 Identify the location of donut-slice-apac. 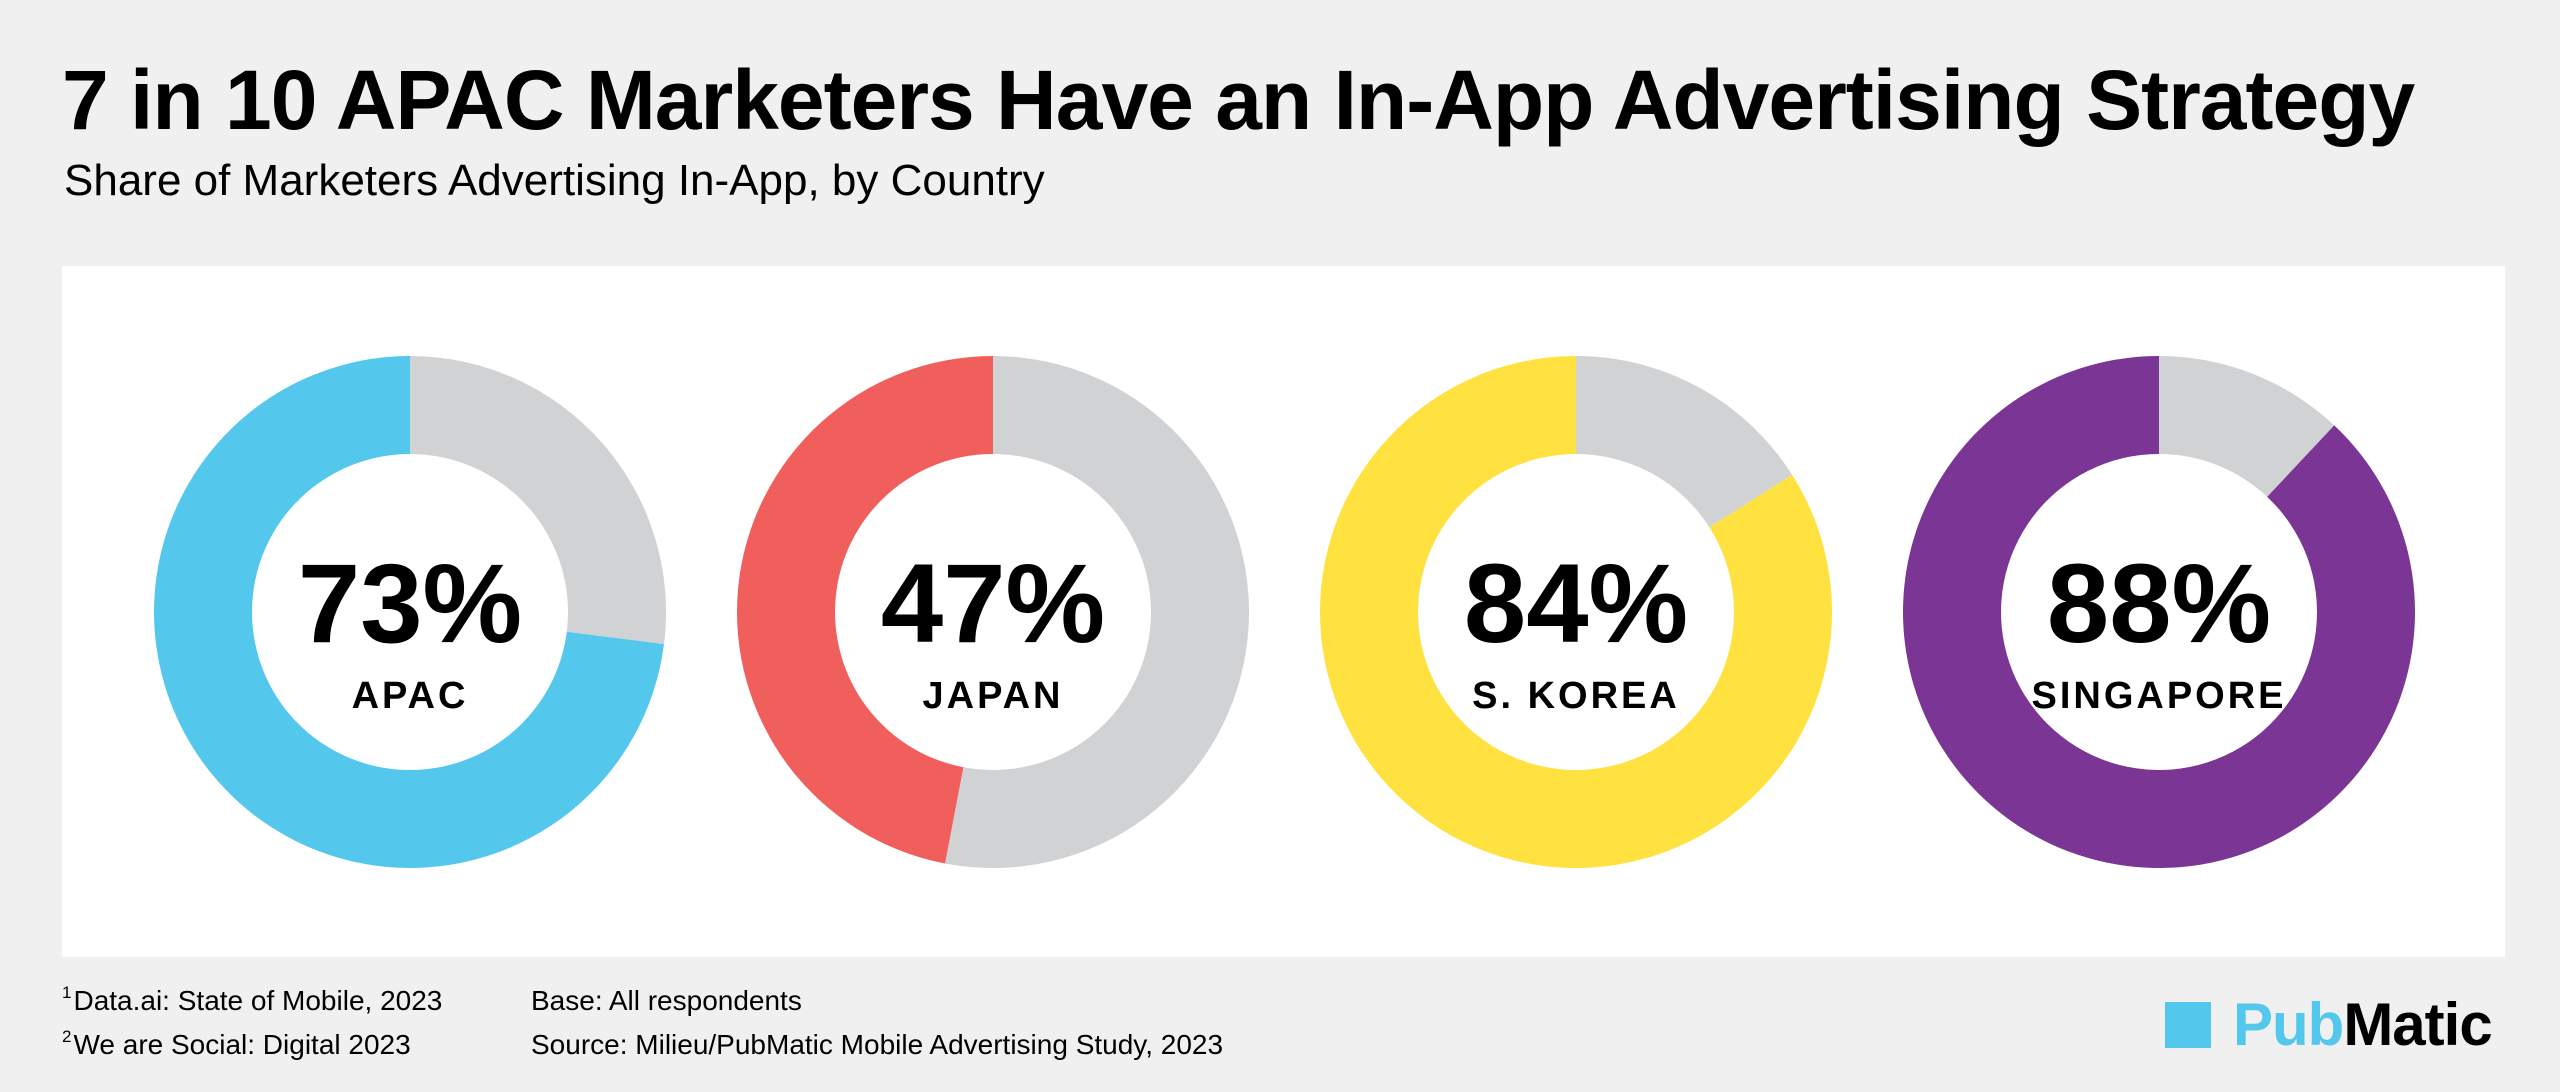
(409, 612).